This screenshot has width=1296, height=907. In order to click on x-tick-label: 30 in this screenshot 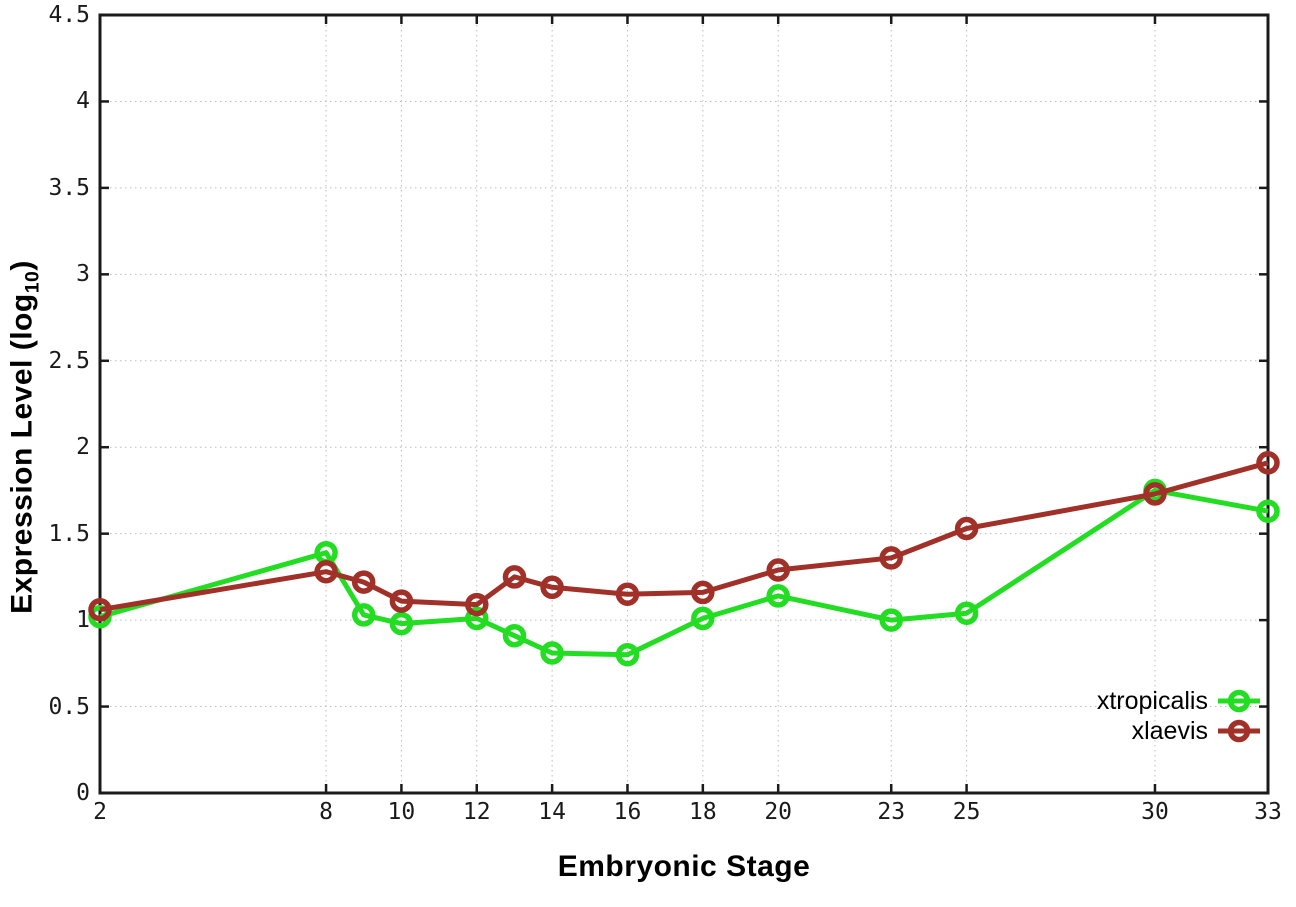, I will do `click(1155, 812)`.